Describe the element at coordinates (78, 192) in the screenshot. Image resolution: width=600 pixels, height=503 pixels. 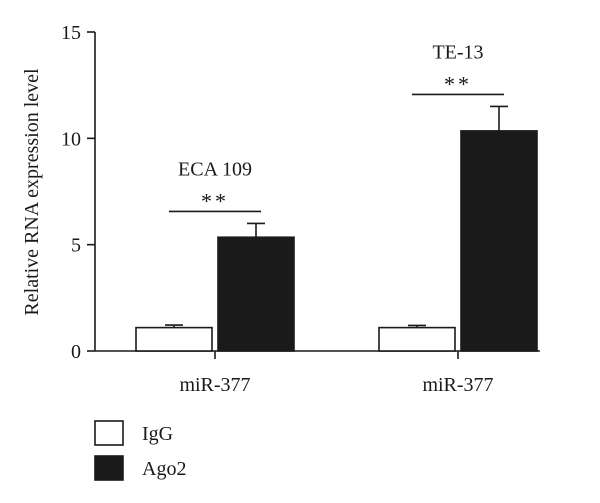
I see `y-axis: 0 5 10 15` at that location.